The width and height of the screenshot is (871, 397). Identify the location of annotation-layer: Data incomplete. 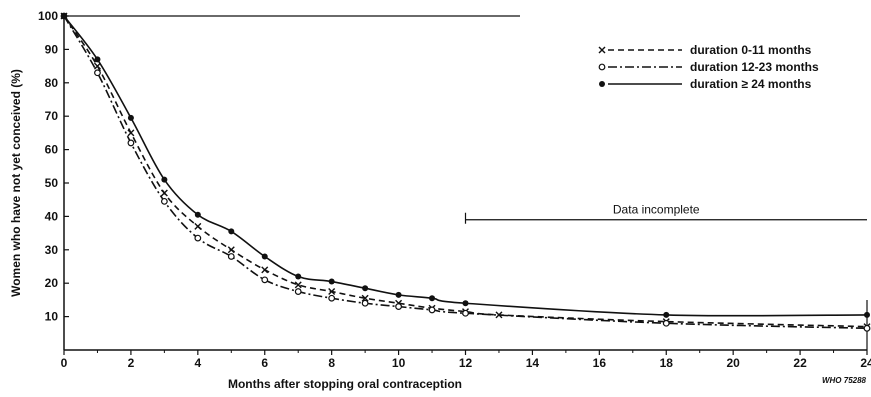
(665, 213).